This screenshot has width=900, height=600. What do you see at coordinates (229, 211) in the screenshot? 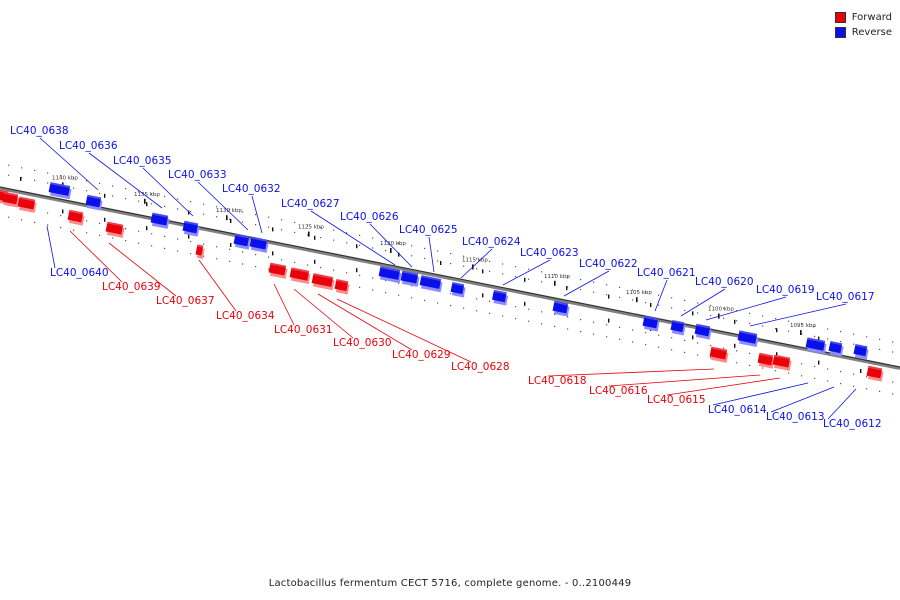
I see `scale-tick-label: 1130 kbp` at bounding box center [229, 211].